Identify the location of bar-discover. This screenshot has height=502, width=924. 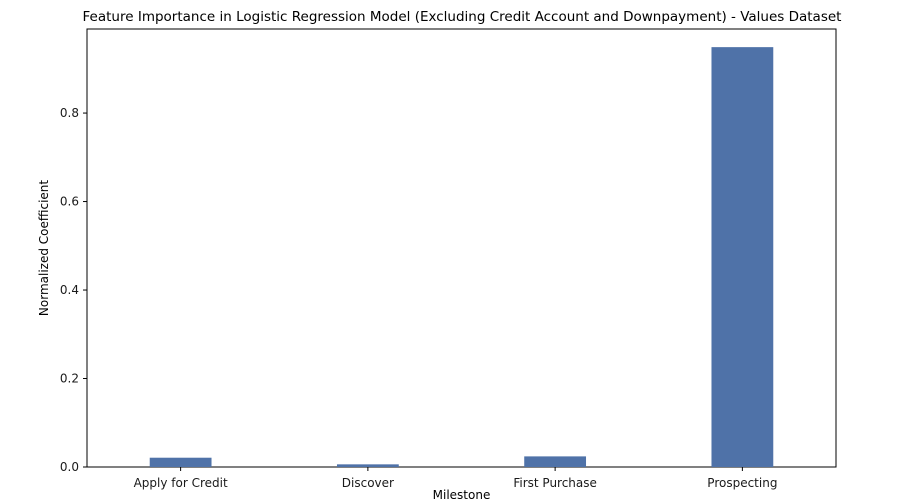
(367, 465).